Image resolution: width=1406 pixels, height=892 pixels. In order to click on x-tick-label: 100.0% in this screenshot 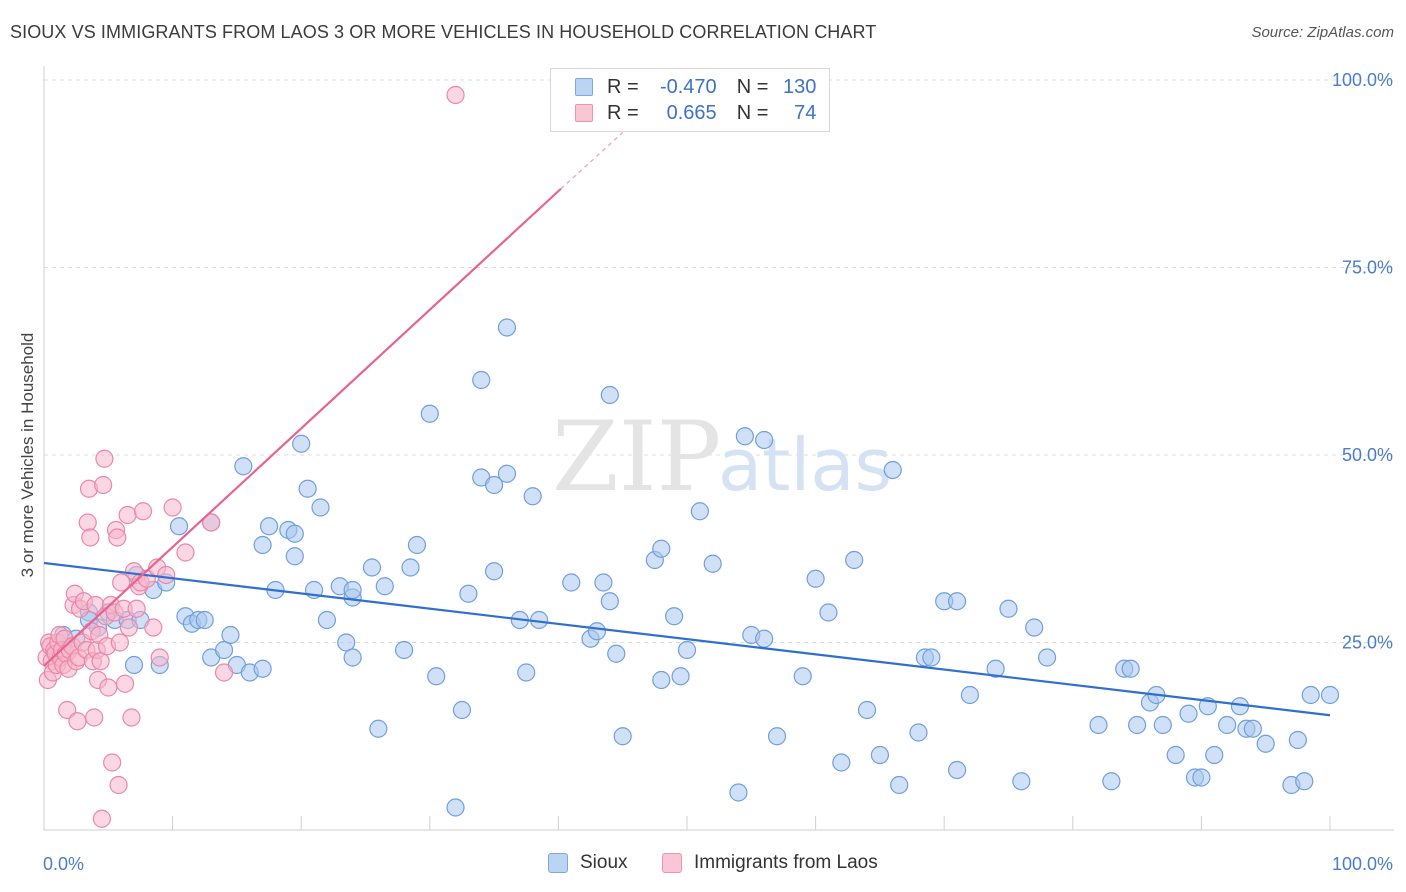, I will do `click(1362, 864)`.